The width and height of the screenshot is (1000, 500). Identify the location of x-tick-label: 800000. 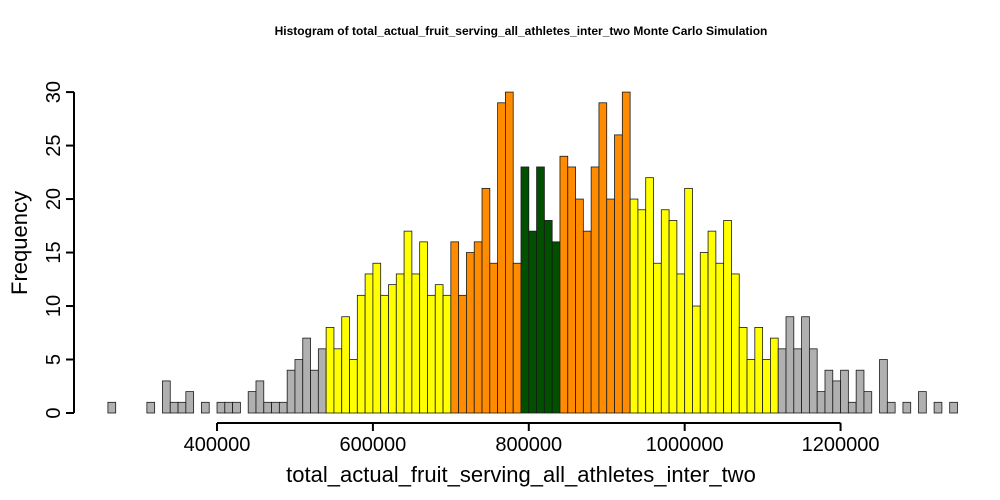
(528, 445).